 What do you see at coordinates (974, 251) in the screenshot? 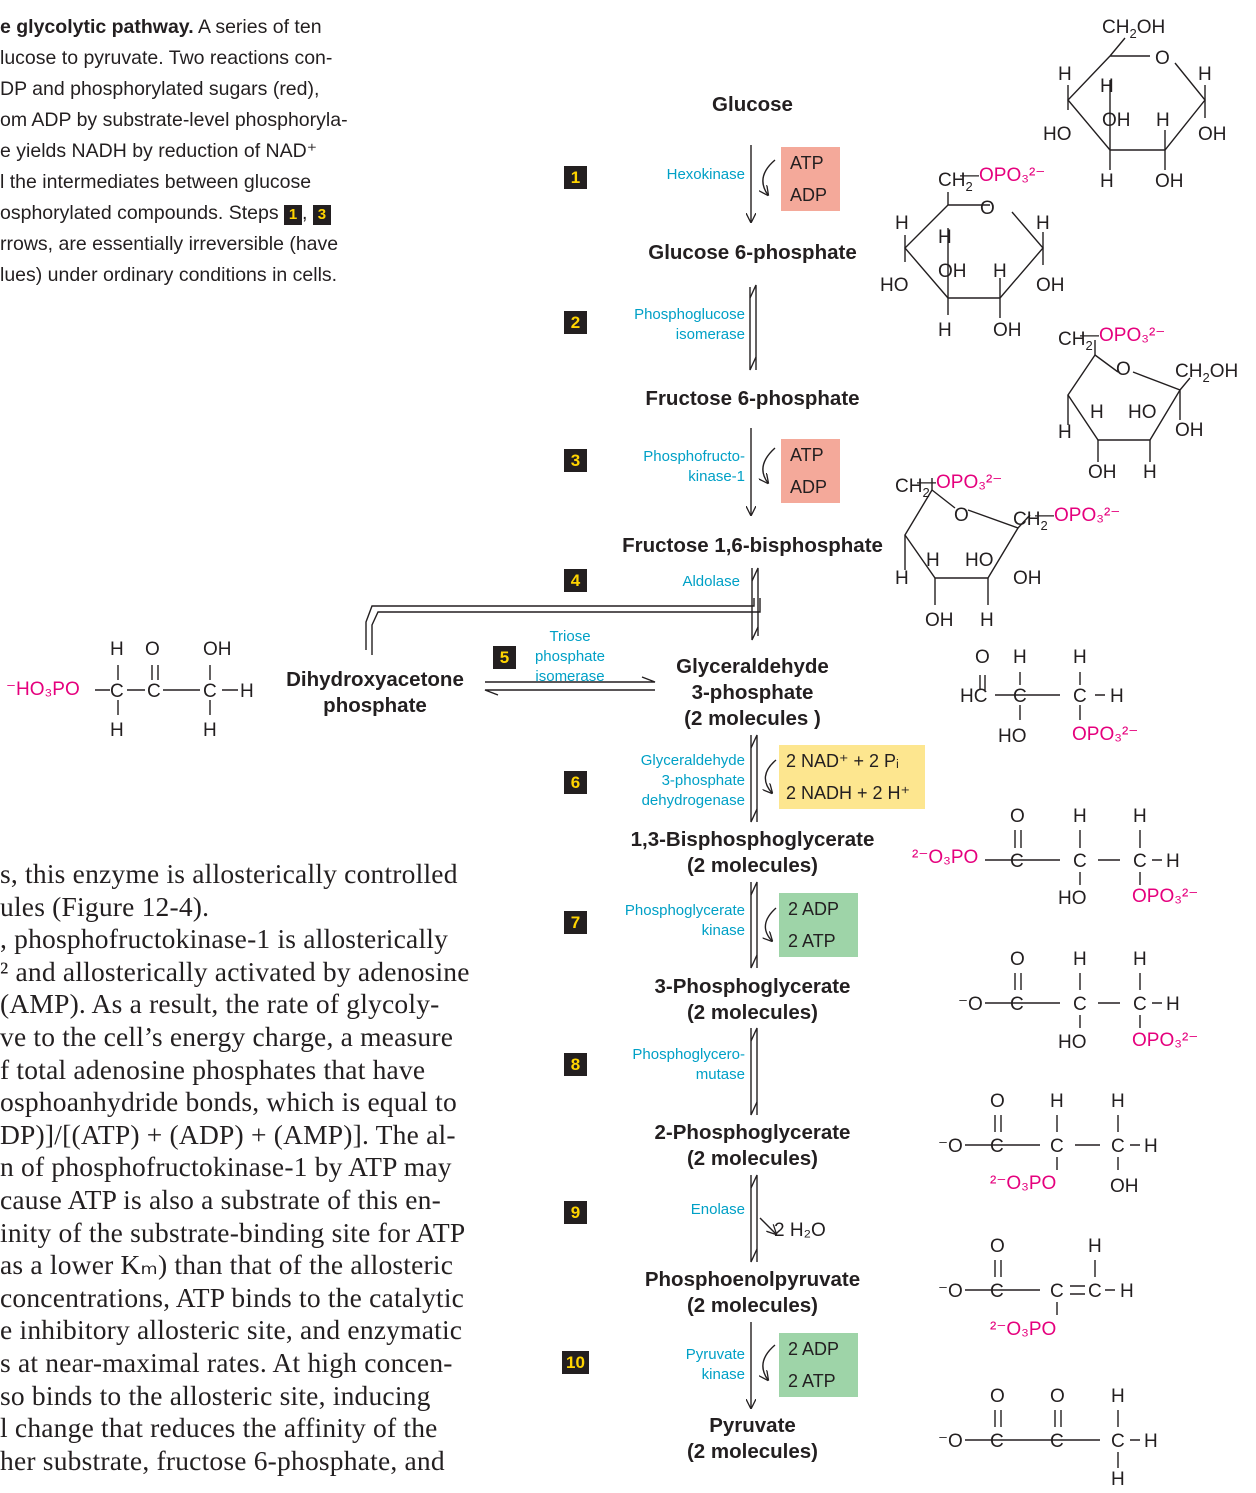
I see `g6p-ring` at bounding box center [974, 251].